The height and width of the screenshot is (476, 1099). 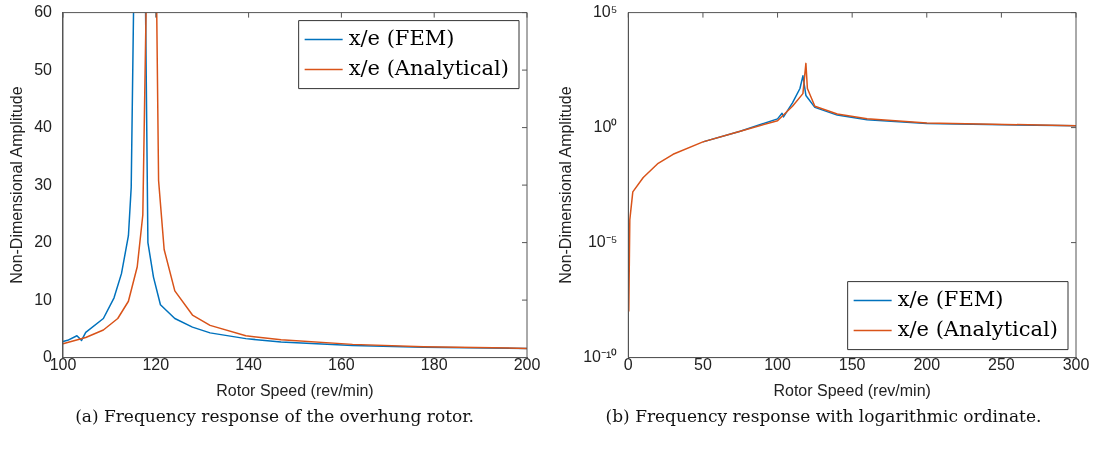 I want to click on y-tick-label: 20, so click(x=43, y=242).